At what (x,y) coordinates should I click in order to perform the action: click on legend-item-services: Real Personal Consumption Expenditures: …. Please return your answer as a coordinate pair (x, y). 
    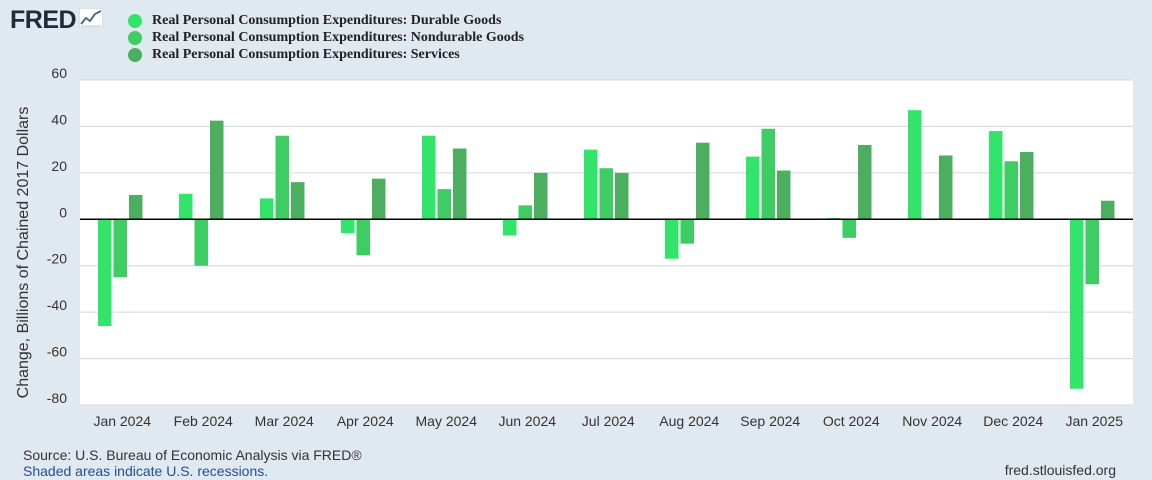
    Looking at the image, I should click on (326, 54).